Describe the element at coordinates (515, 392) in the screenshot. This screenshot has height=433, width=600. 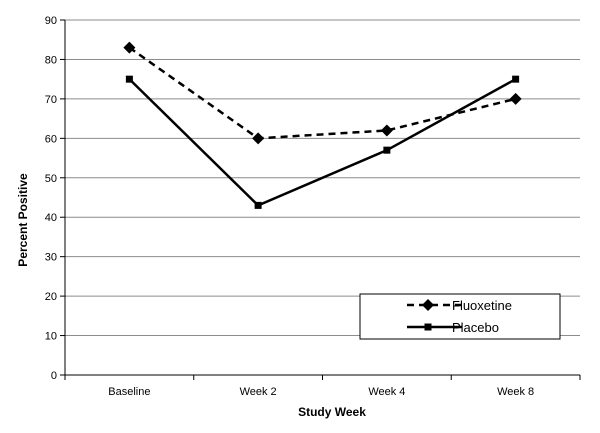
I see `x-tick-label: Week 8` at that location.